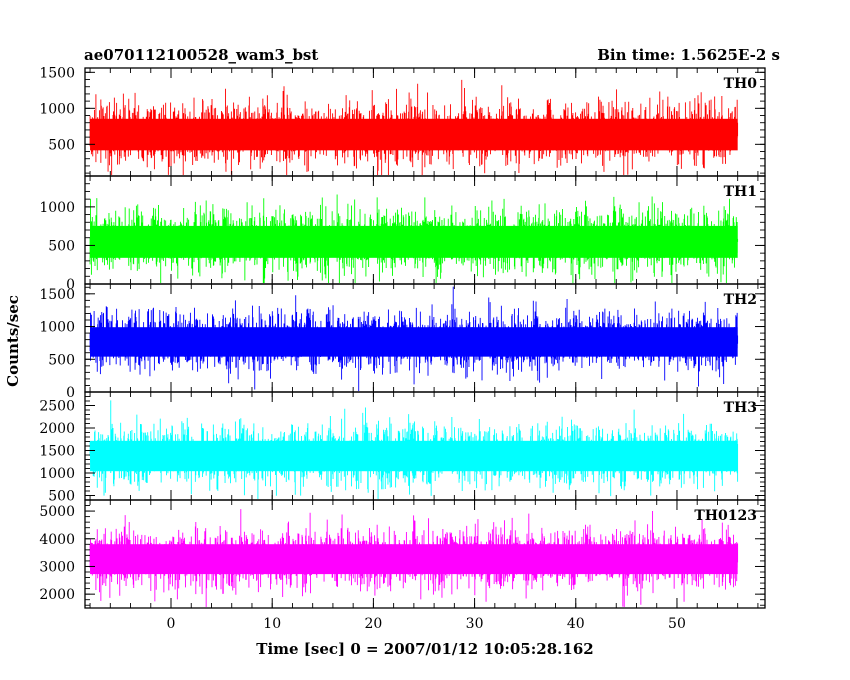  I want to click on x-tick-label: 20, so click(373, 624).